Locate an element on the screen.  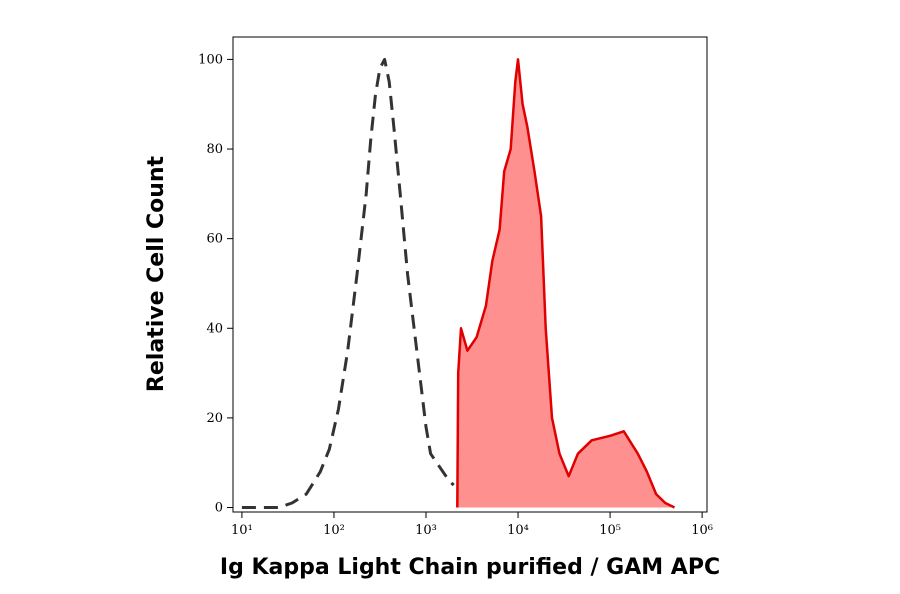
y-tick-label: 100 is located at coordinates (210, 59).